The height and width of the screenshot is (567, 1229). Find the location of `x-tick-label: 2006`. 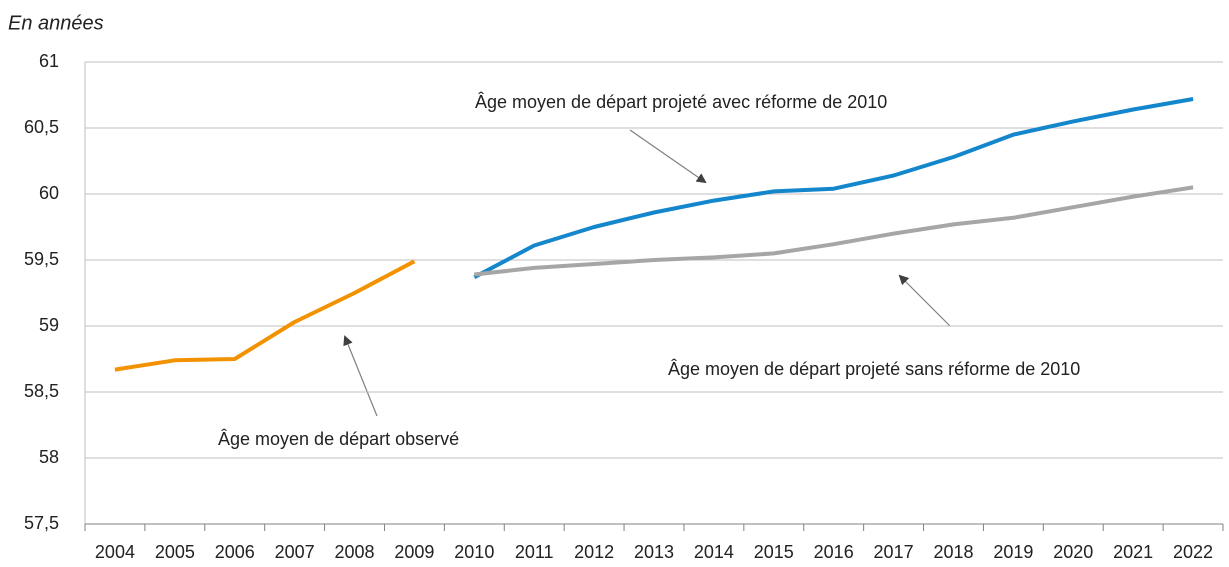

x-tick-label: 2006 is located at coordinates (235, 552).